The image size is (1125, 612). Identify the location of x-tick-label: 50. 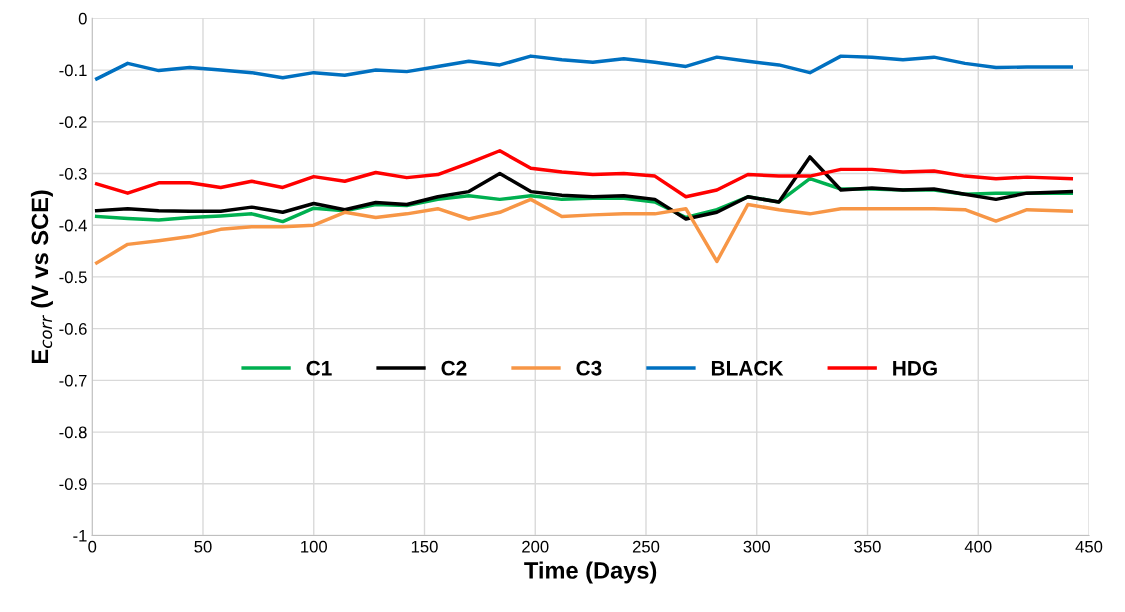
(203, 546).